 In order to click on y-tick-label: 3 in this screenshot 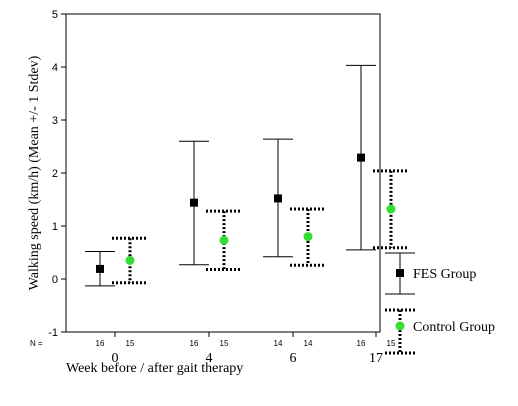, I will do `click(55, 121)`.